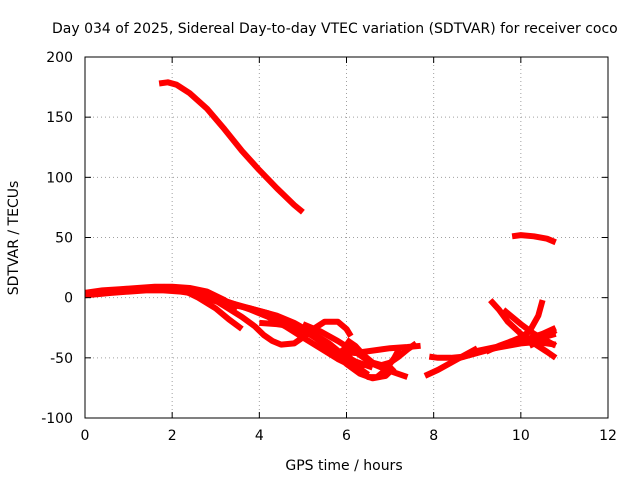  I want to click on y-tick-label: 0, so click(68, 299).